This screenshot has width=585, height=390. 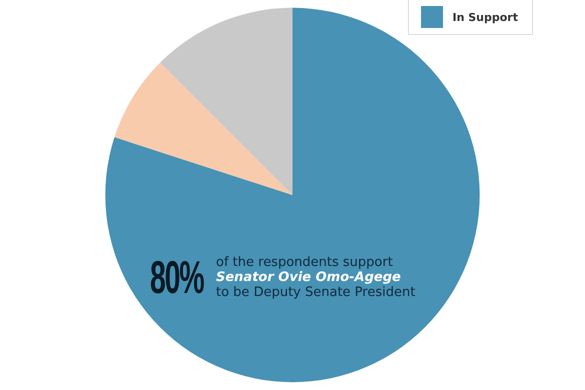 What do you see at coordinates (485, 17) in the screenshot?
I see `legend-label: In Support` at bounding box center [485, 17].